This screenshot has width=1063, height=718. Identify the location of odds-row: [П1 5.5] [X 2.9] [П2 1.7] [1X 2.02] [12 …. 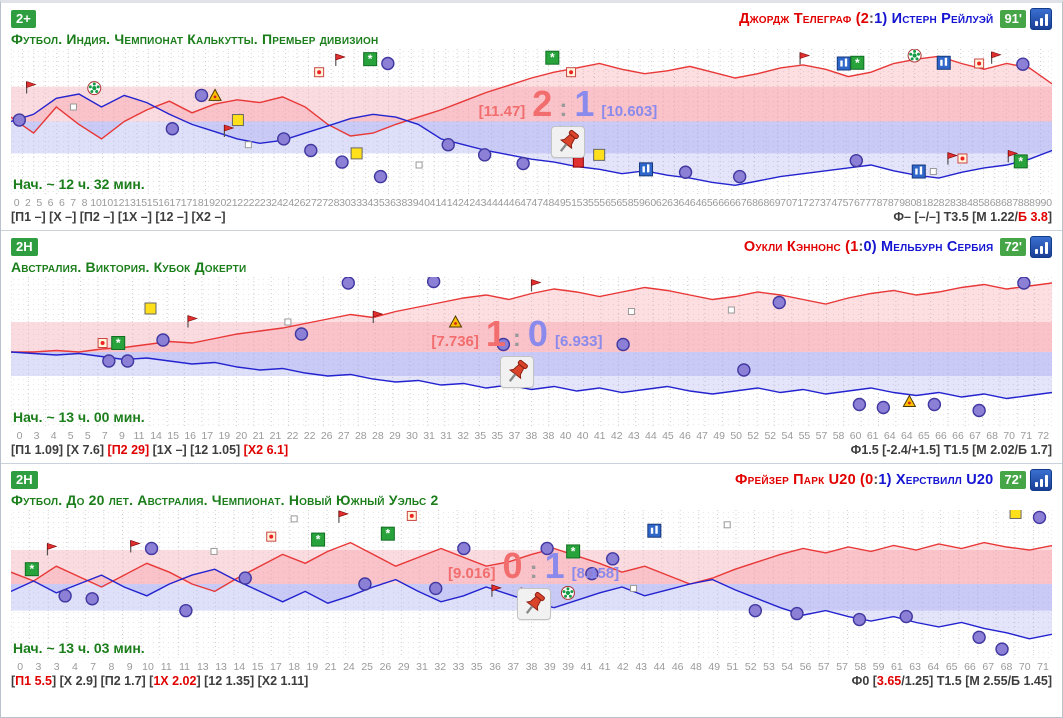
(531, 683).